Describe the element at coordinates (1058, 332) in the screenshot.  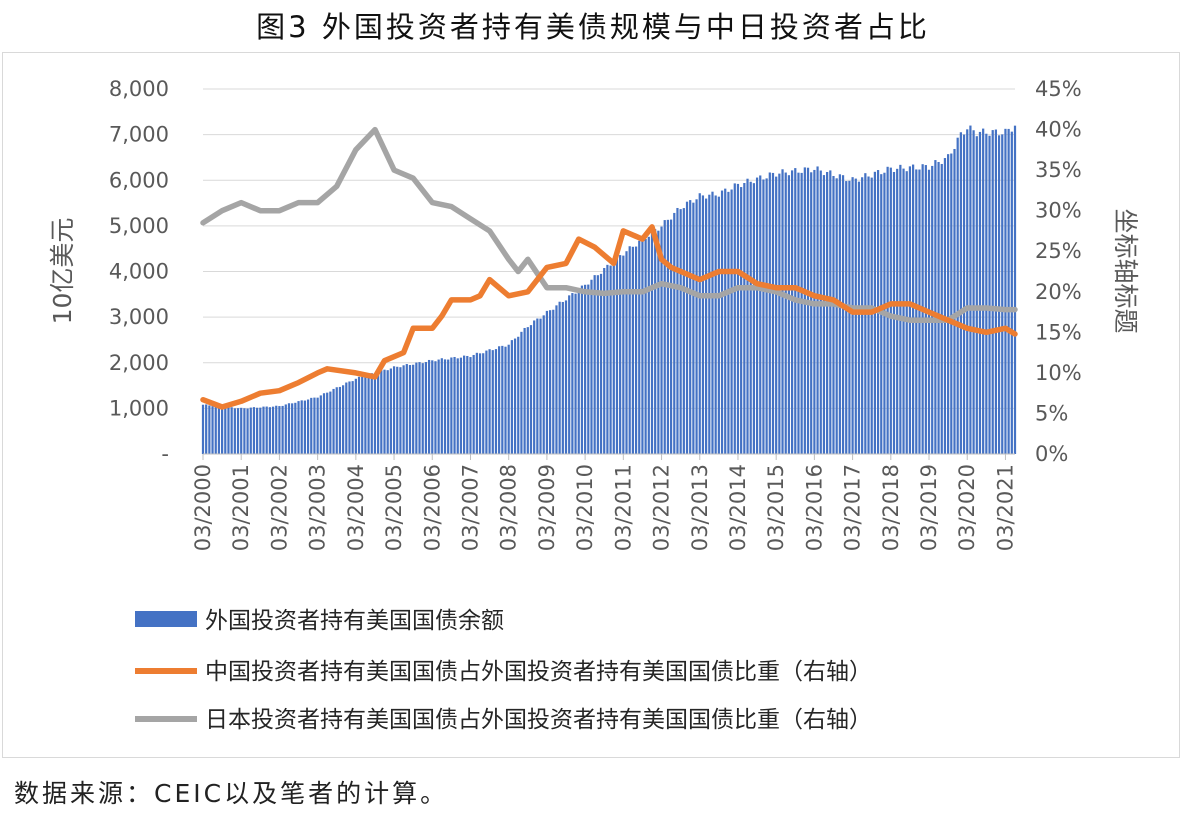
I see `right-tick-label: 15%` at that location.